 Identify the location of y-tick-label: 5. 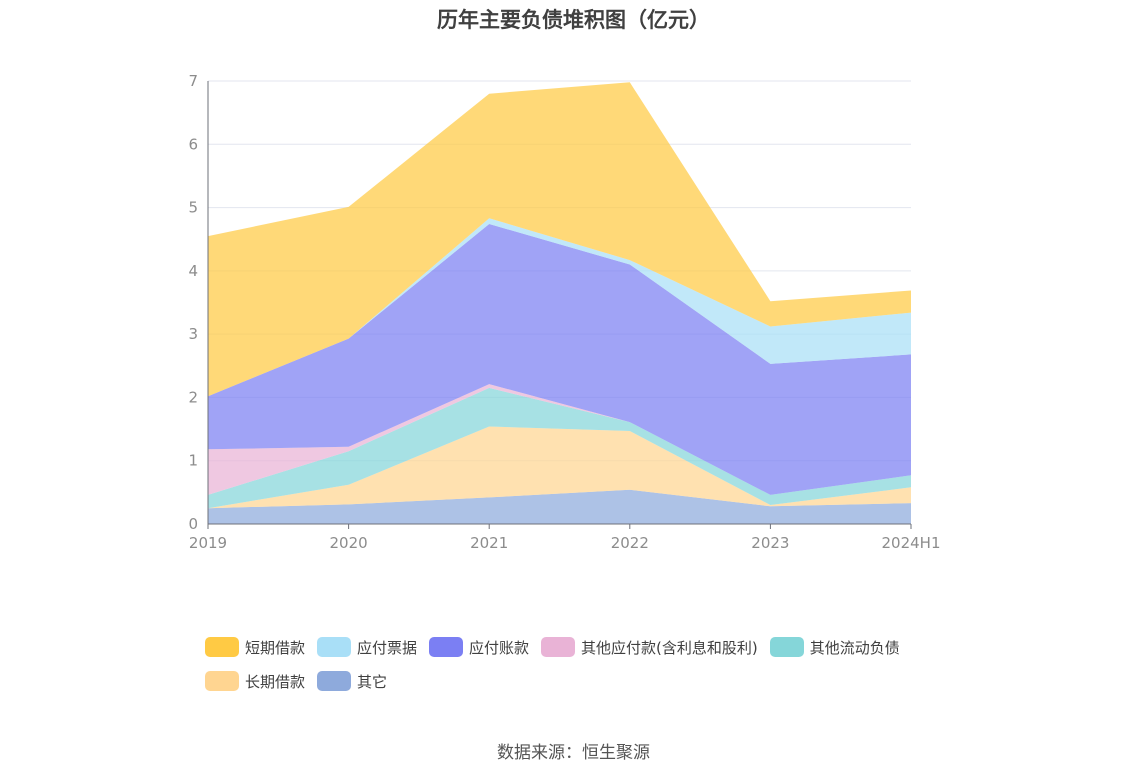
(193, 208).